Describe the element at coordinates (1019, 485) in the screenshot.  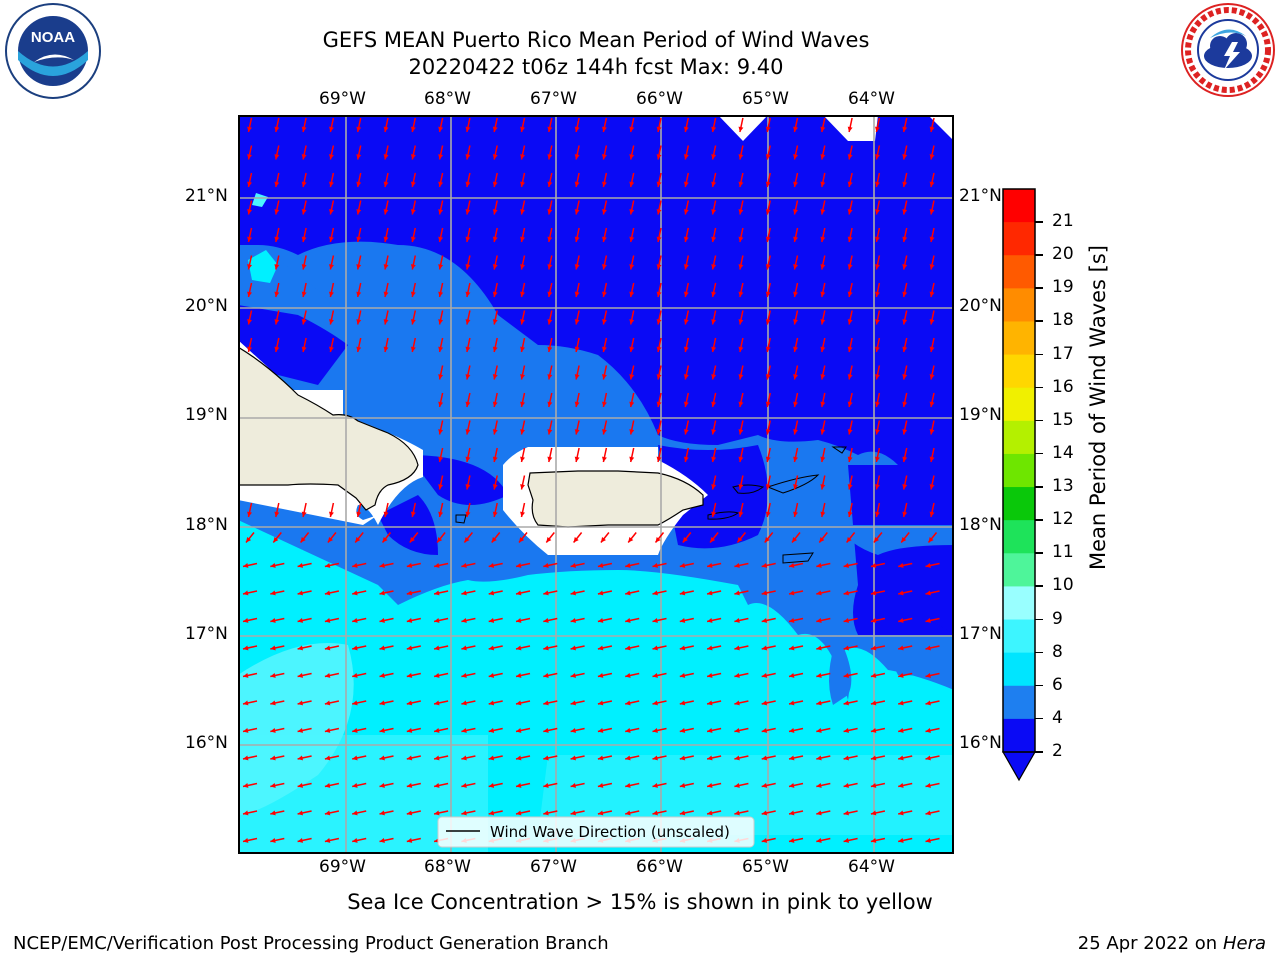
I see `colorbar` at that location.